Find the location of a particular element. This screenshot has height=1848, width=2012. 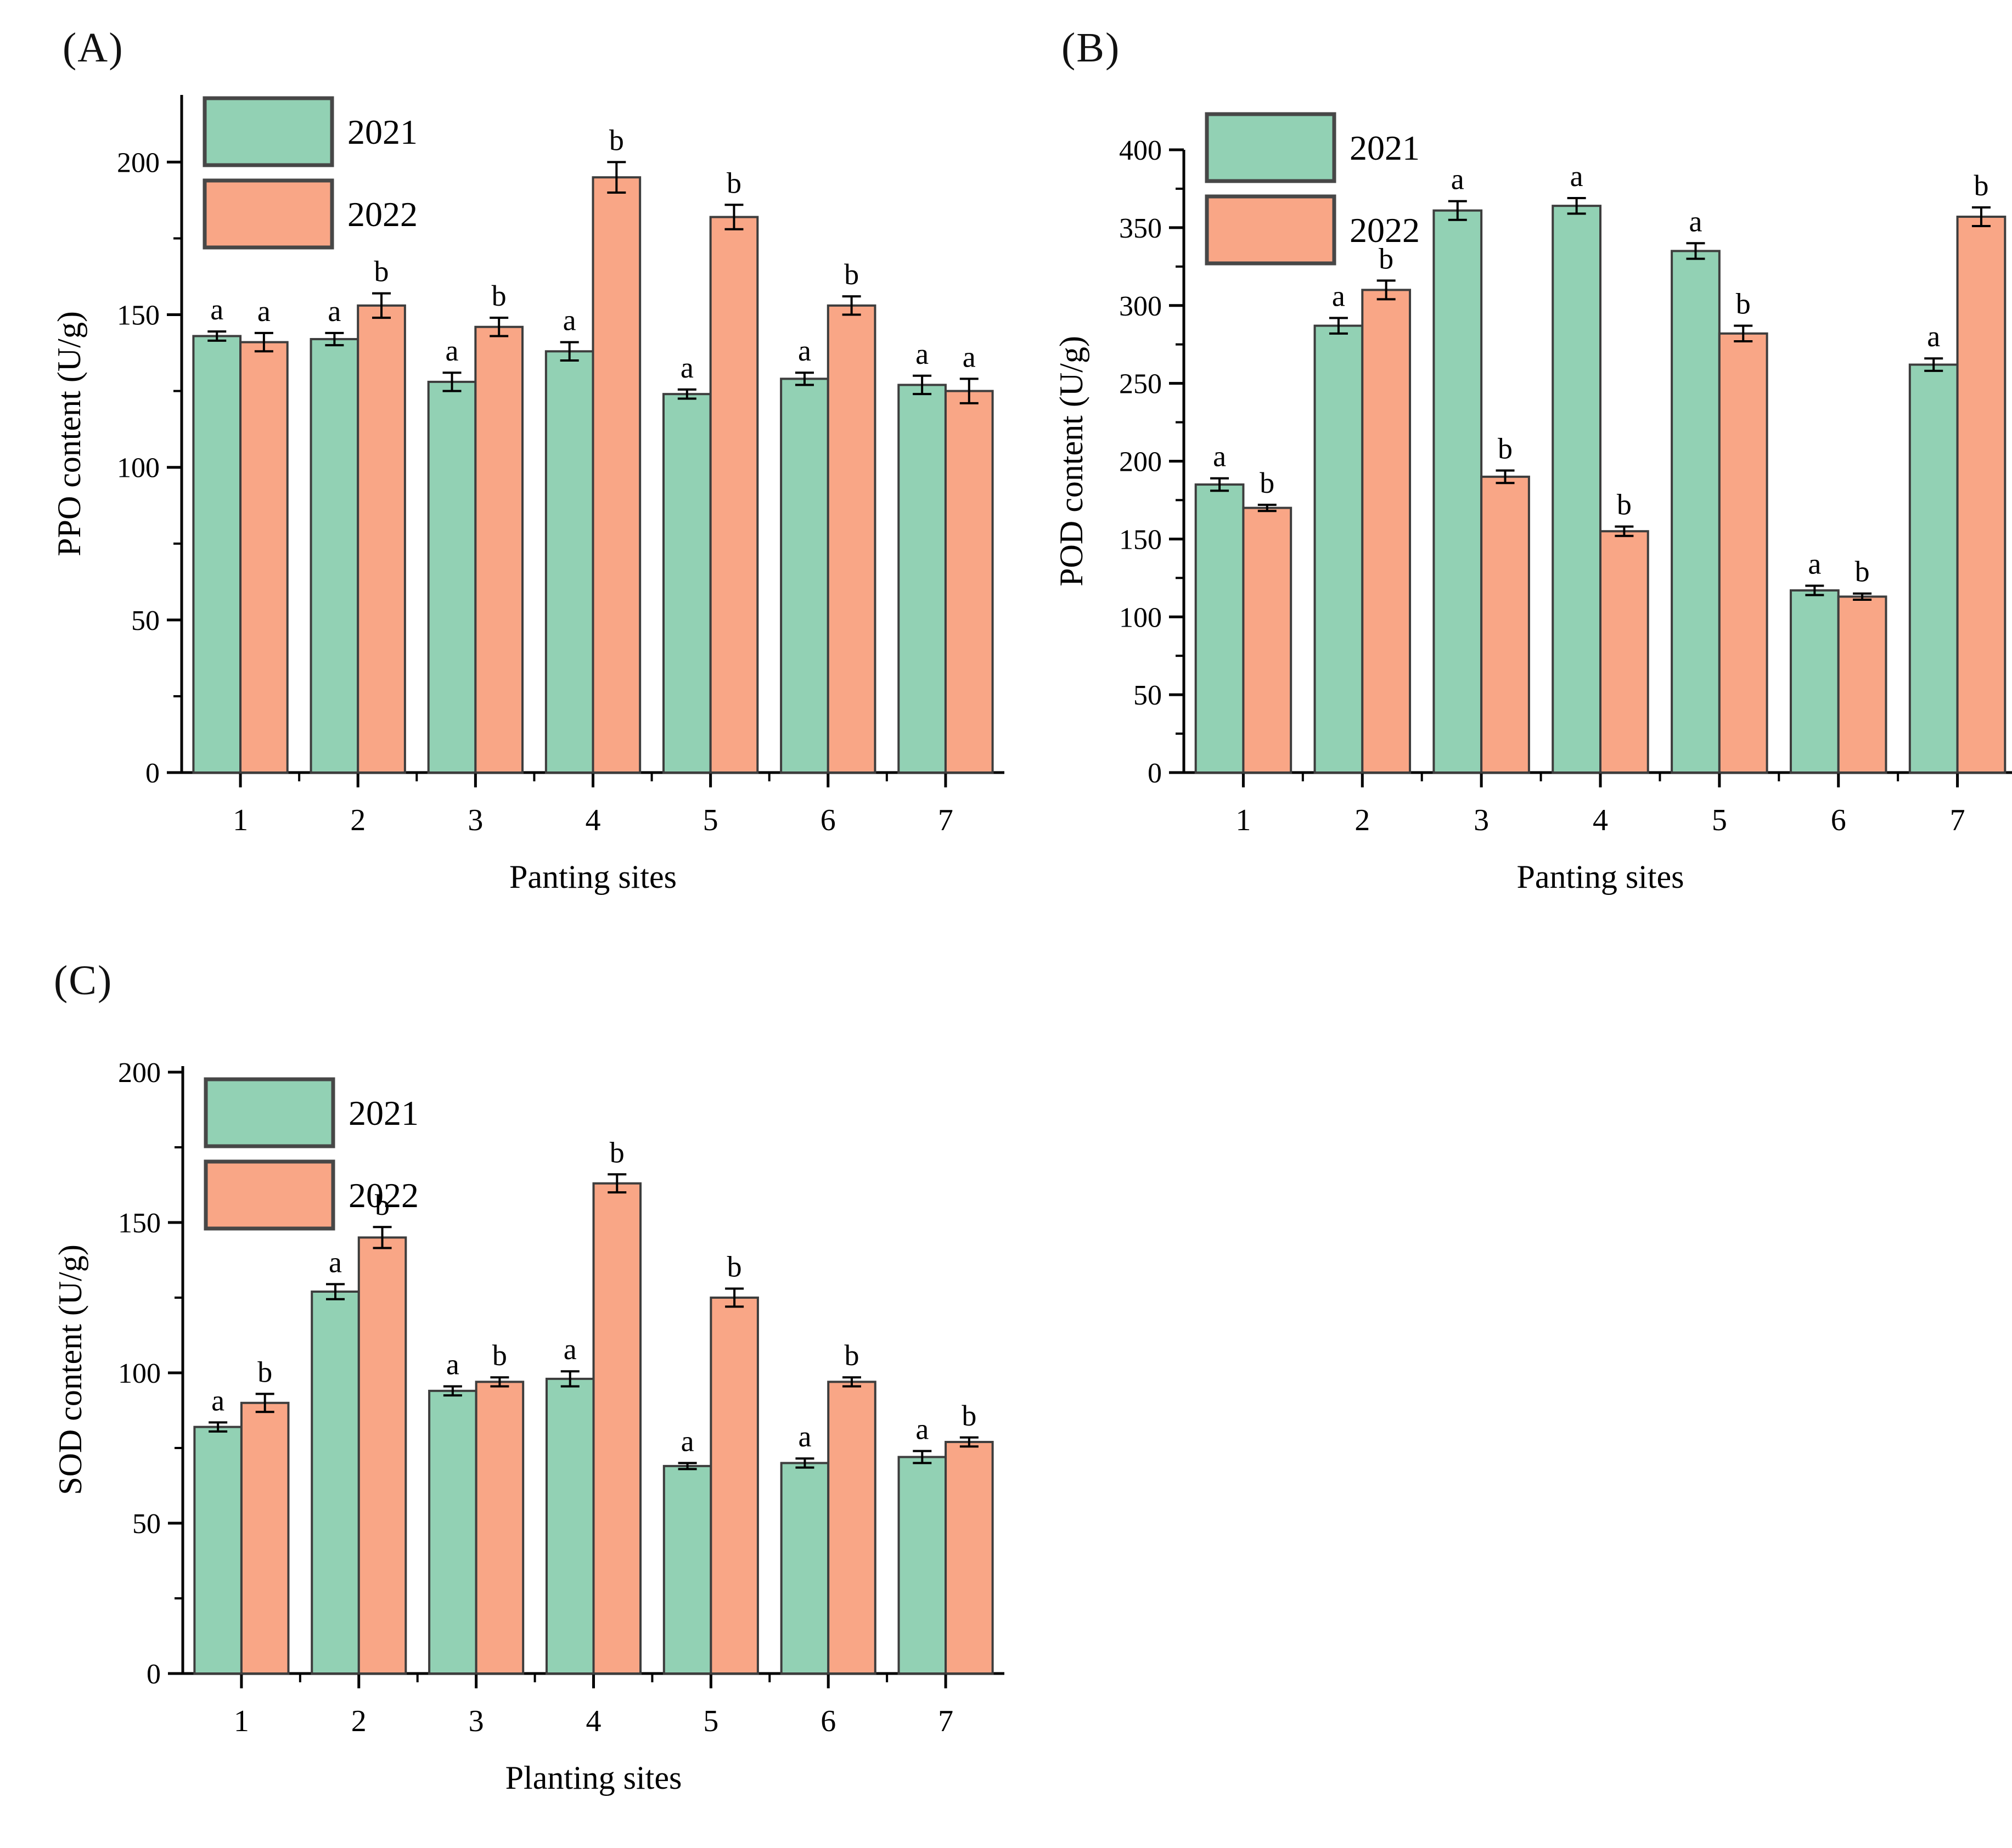

y-tick-label: 300 is located at coordinates (1140, 306).